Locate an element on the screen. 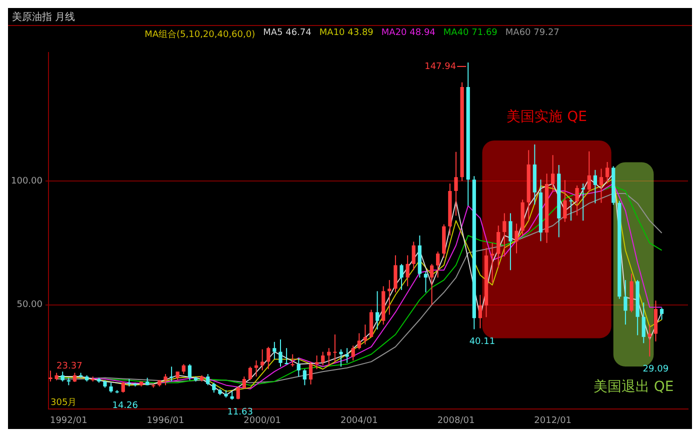  x-tick-label: 1996/01 is located at coordinates (165, 421).